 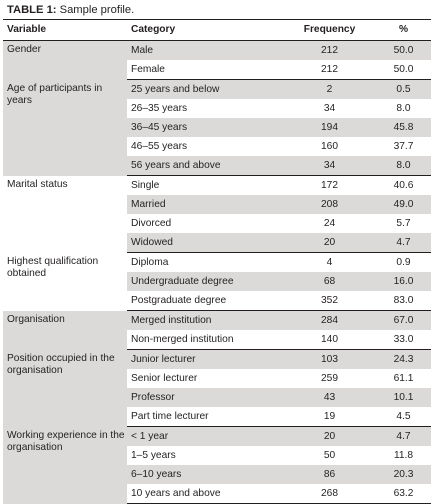 I want to click on frequency-cell: 140, so click(x=329, y=340).